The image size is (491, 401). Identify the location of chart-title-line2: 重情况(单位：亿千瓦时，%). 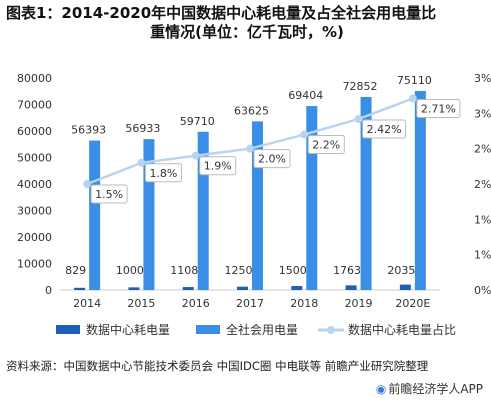
(247, 32).